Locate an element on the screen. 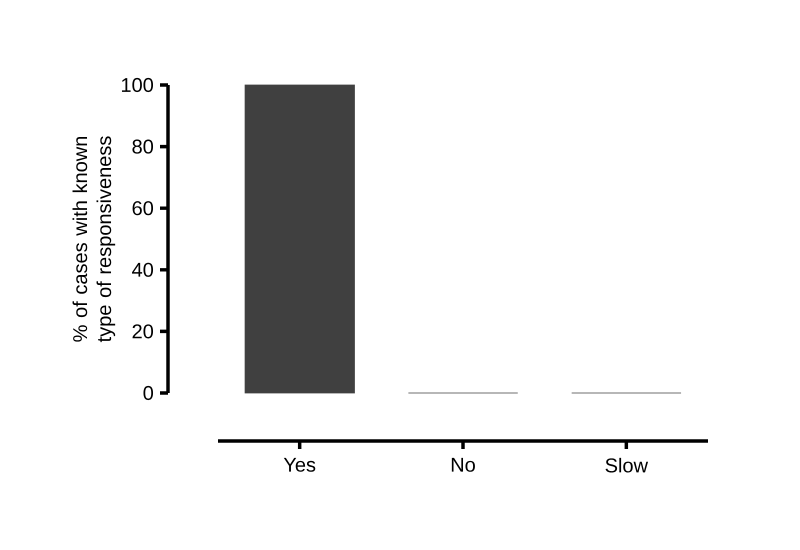 Image resolution: width=800 pixels, height=550 pixels. y-tick-label: 80 is located at coordinates (143, 147).